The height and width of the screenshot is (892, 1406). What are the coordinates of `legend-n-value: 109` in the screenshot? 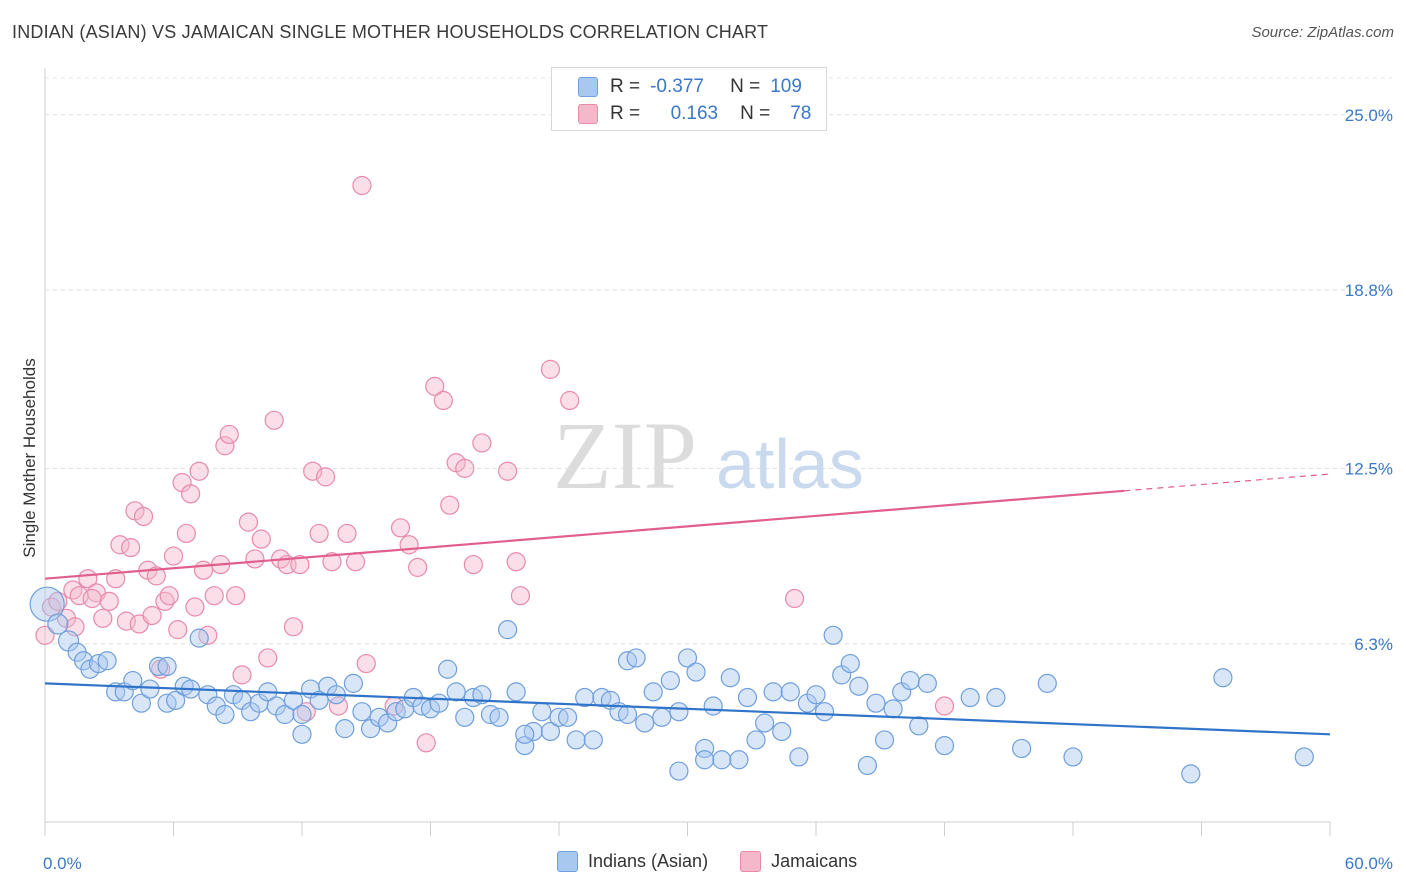 It's located at (786, 86).